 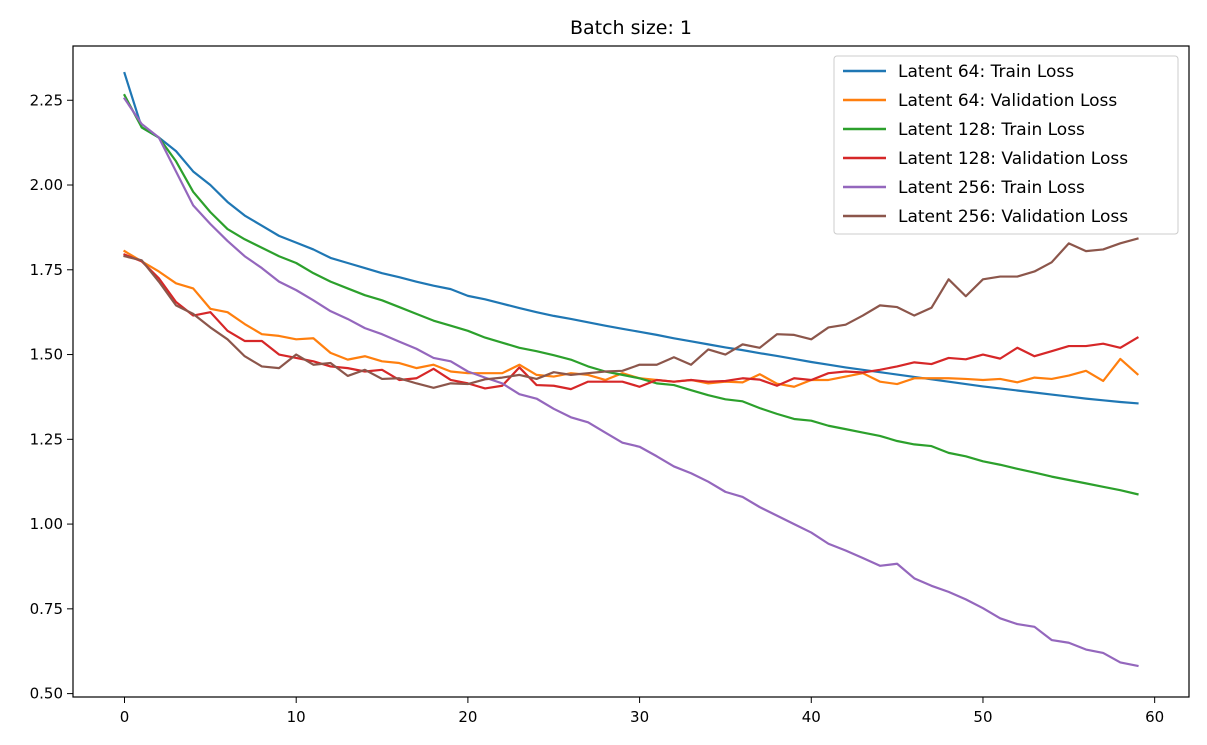 What do you see at coordinates (46, 609) in the screenshot?
I see `y-tick-label: 0.75` at bounding box center [46, 609].